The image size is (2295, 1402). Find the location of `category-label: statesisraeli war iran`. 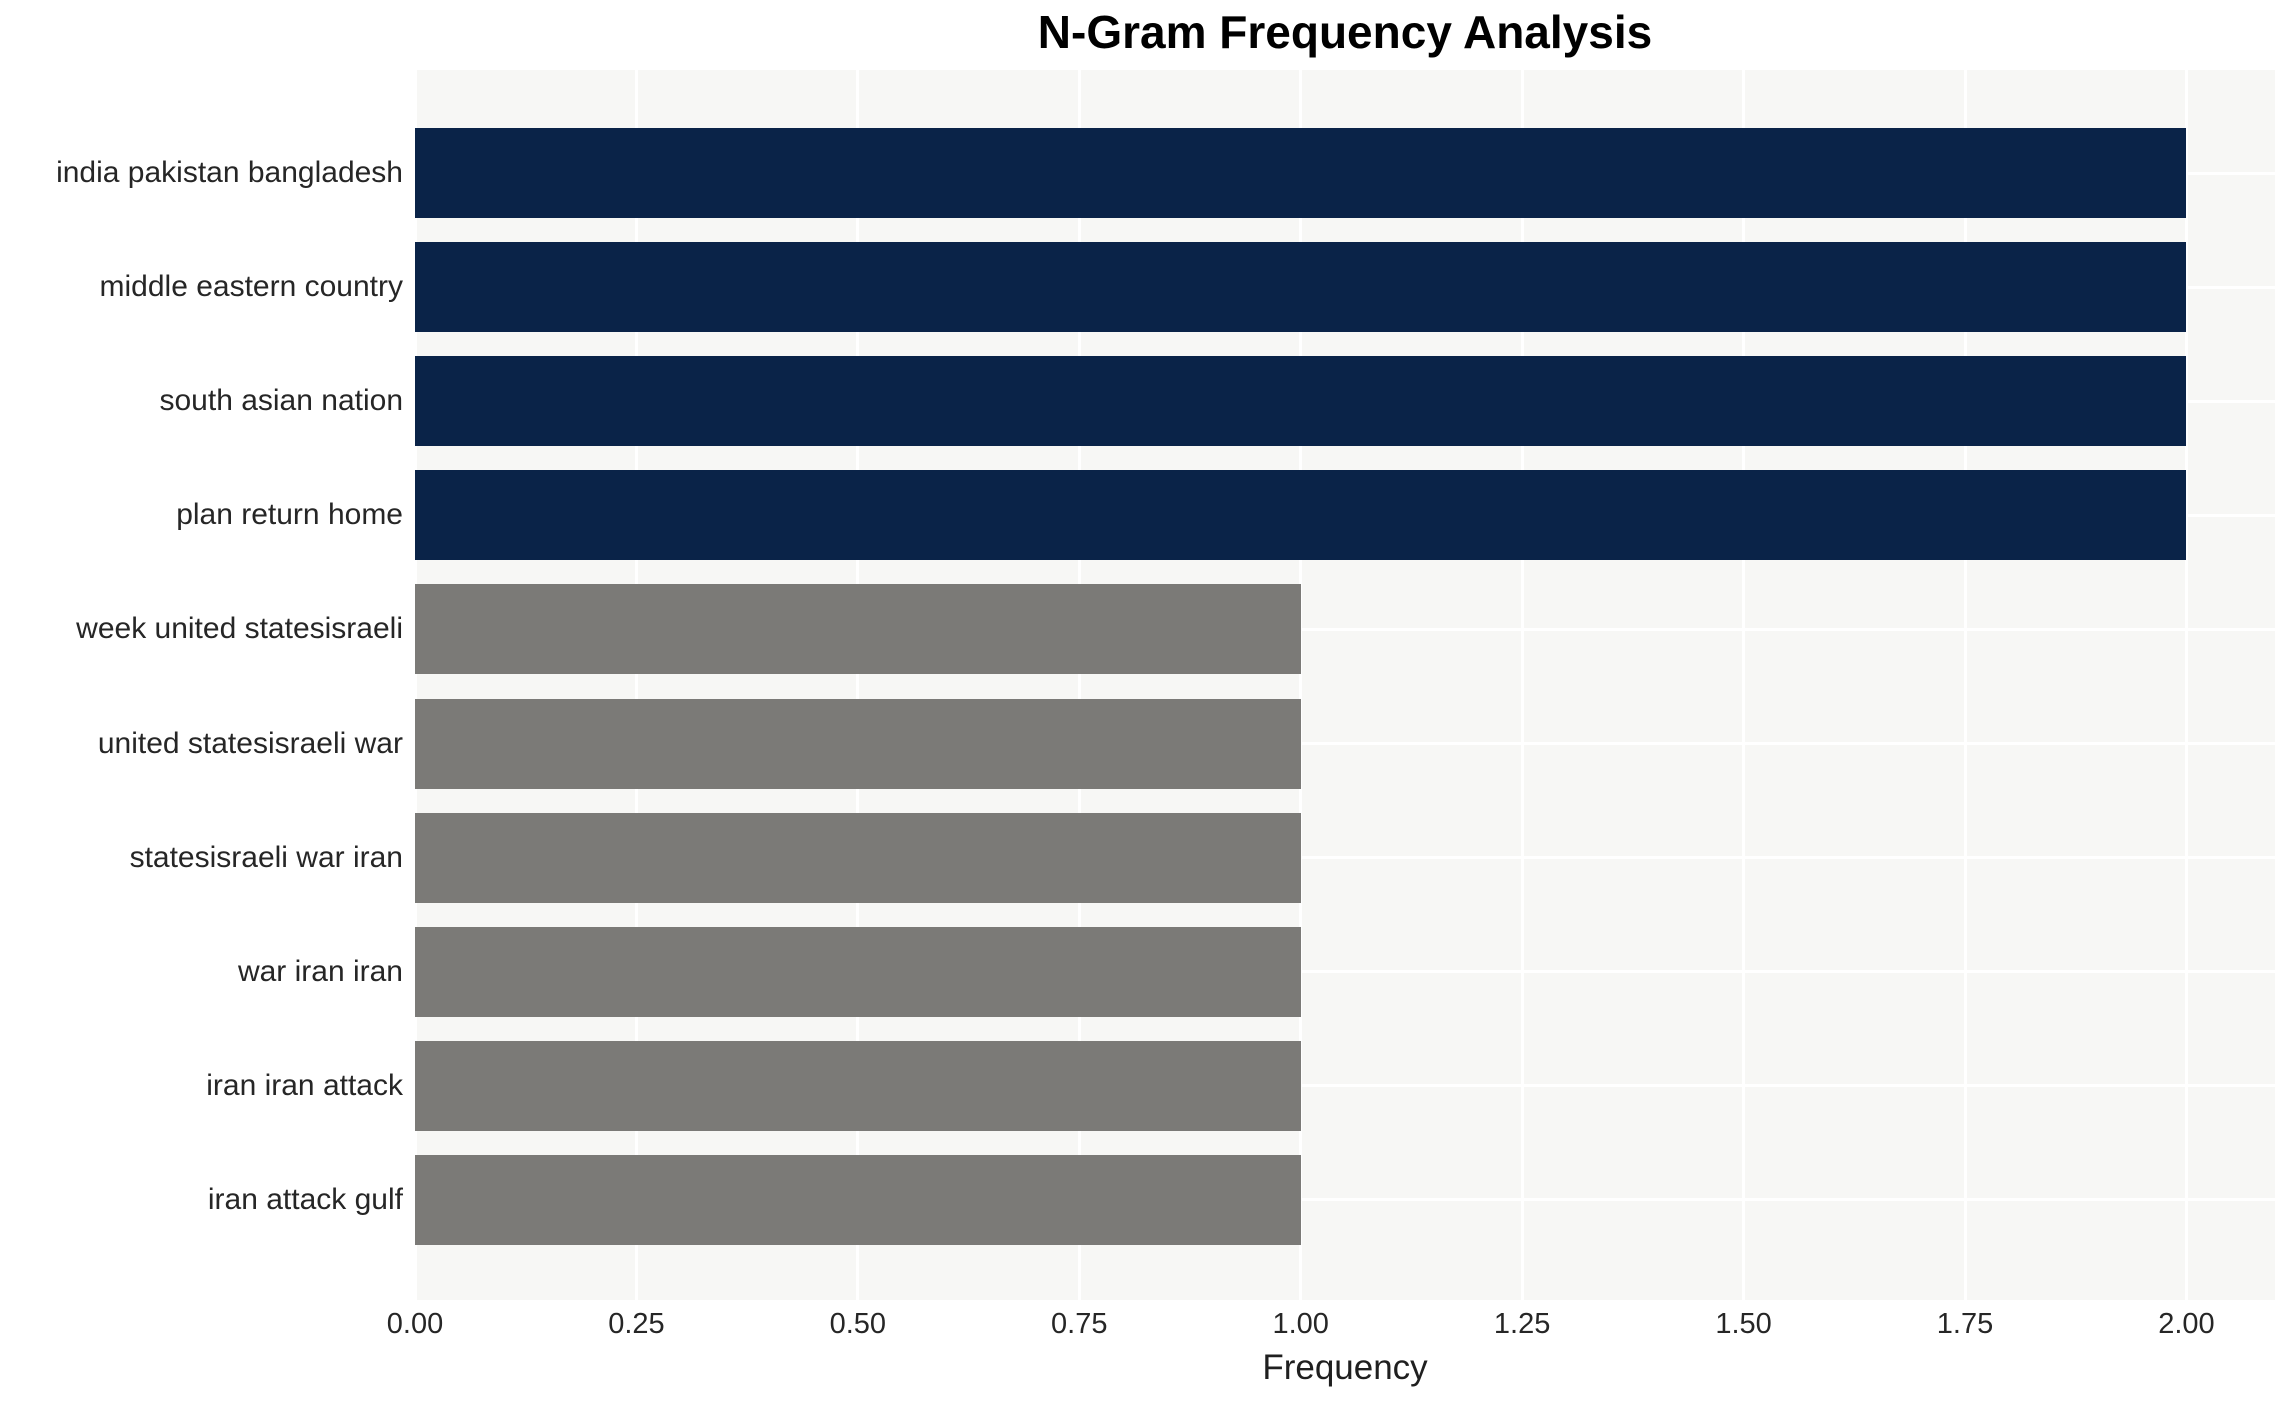

category-label: statesisraeli war iran is located at coordinates (266, 857).